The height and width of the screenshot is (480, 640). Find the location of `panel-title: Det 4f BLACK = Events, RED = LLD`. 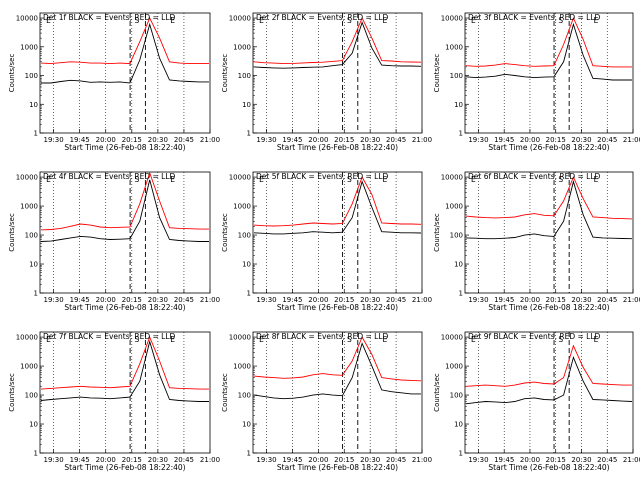

panel-title: Det 4f BLACK = Events, RED = LLD is located at coordinates (109, 176).